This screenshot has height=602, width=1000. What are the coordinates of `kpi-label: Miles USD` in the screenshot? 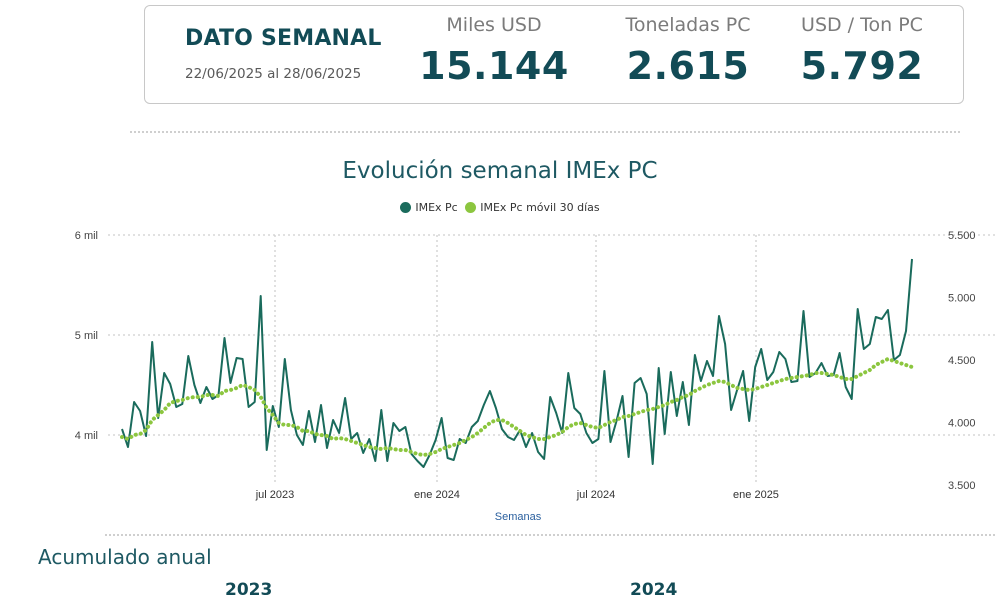 It's located at (494, 25).